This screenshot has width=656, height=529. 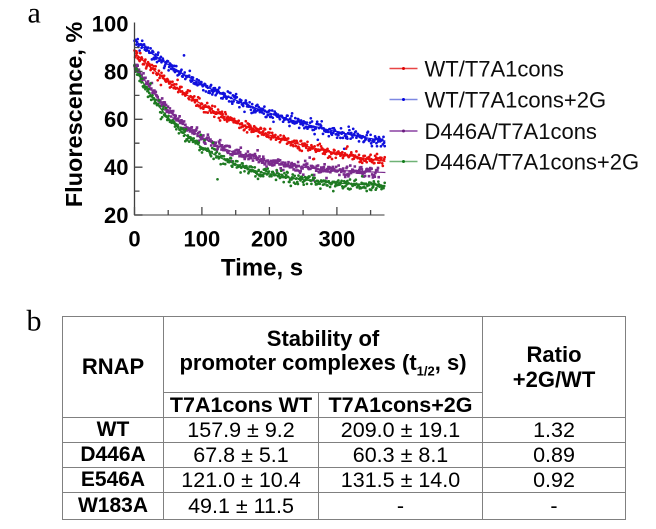 I want to click on svg-text: WT/T7A1cons, so click(x=494, y=69).